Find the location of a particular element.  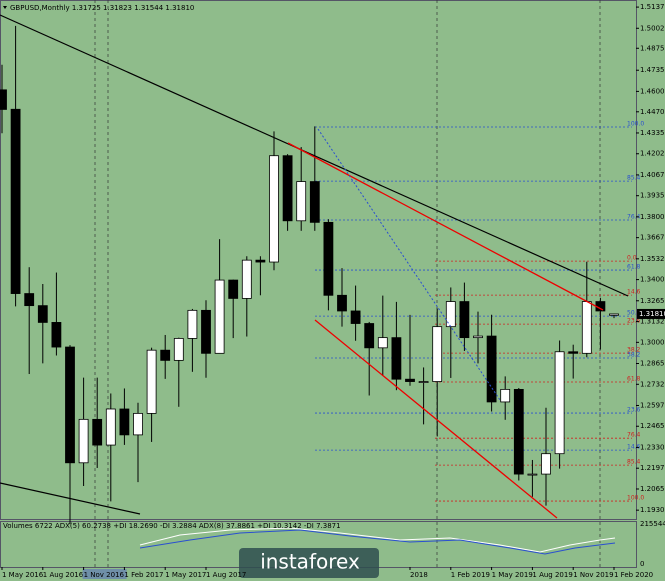

watermark-box is located at coordinates (309, 563).